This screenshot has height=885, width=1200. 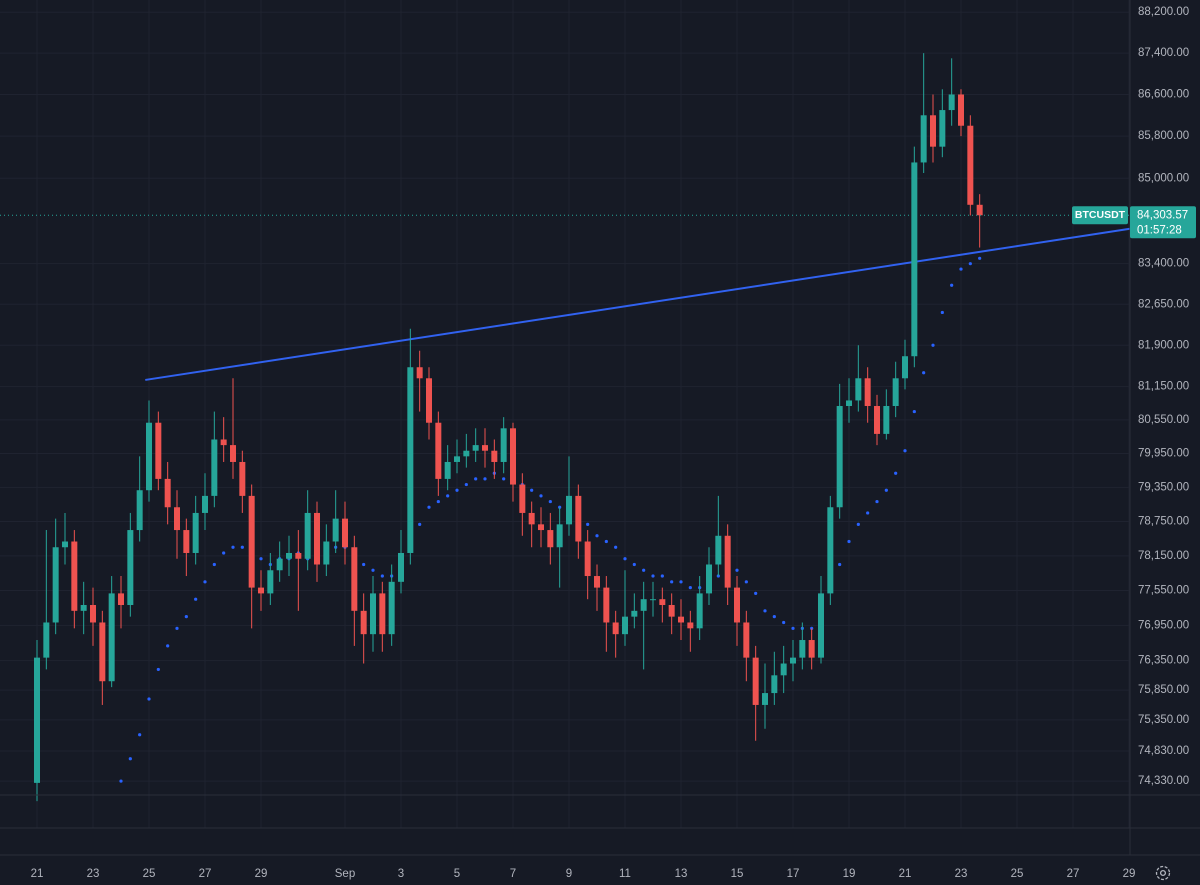 What do you see at coordinates (961, 874) in the screenshot?
I see `x-tick-label: 23` at bounding box center [961, 874].